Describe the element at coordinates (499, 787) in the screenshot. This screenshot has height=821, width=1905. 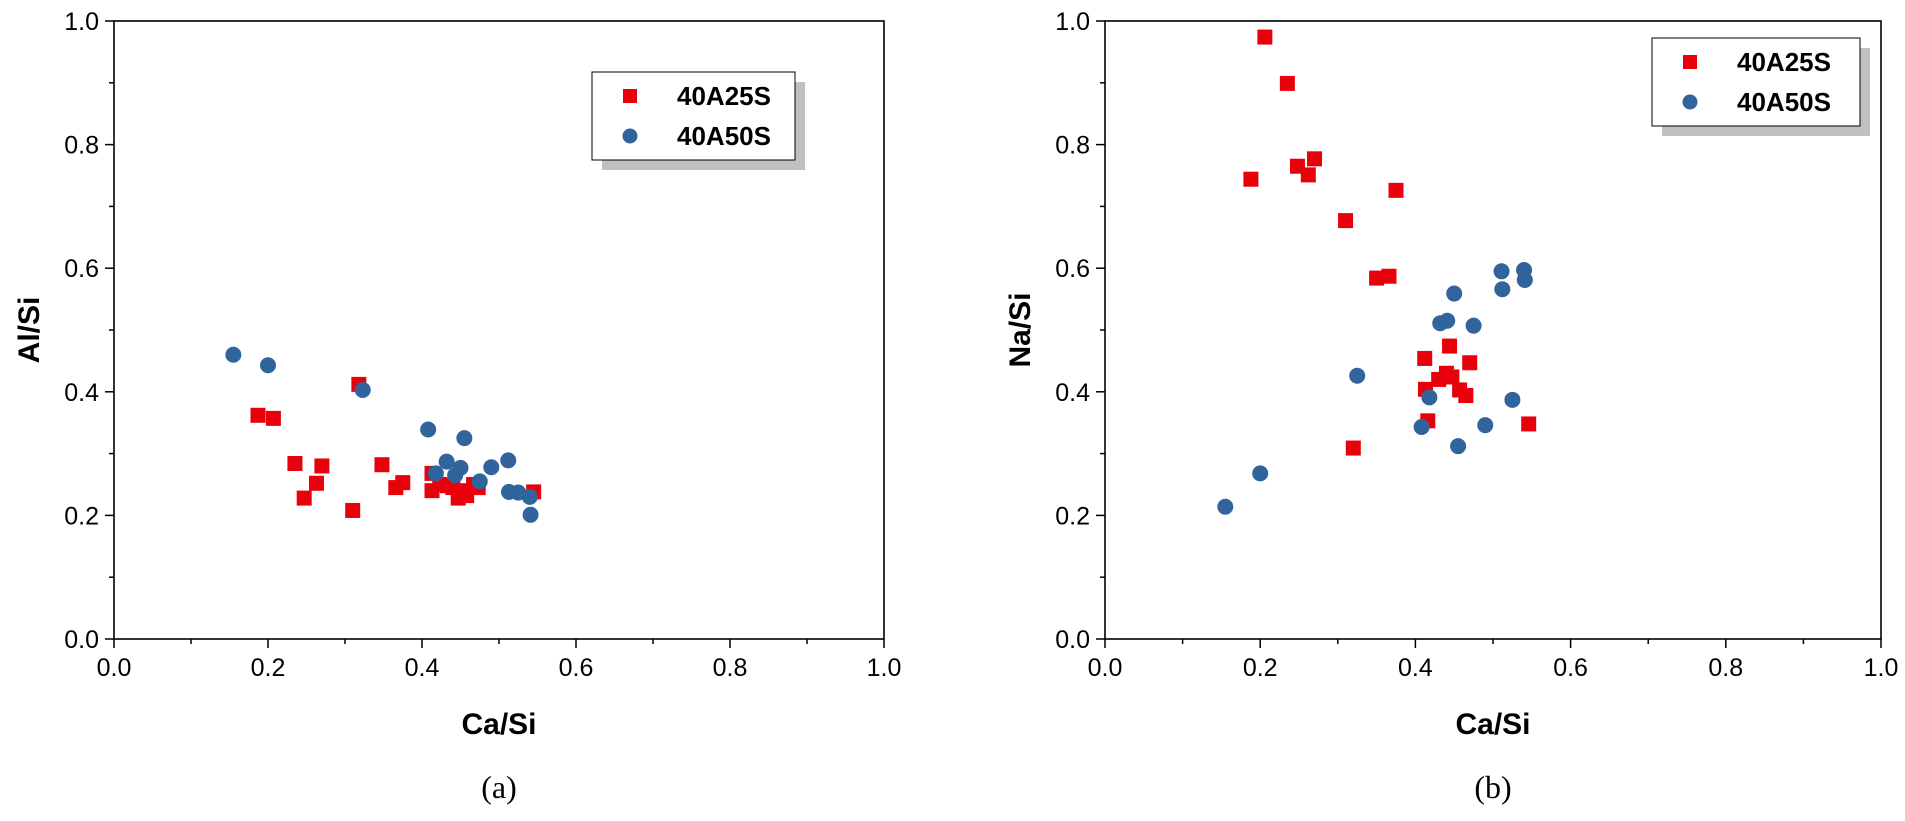
I see `panel-caption: (a)` at that location.